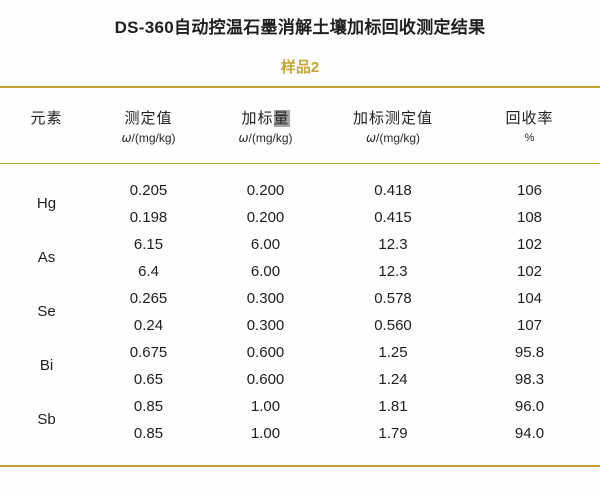  I want to click on element-symbol: Sb, so click(46, 419).